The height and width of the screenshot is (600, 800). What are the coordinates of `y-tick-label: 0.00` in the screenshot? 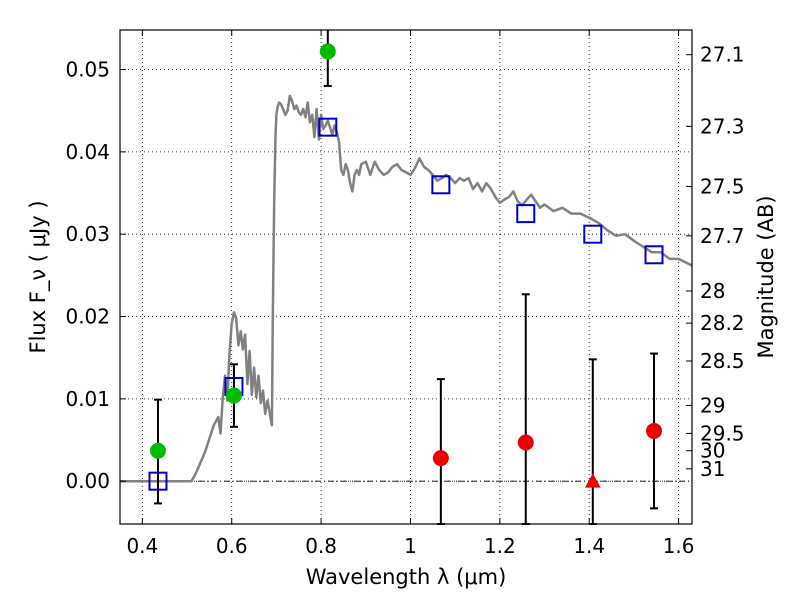 It's located at (87, 481).